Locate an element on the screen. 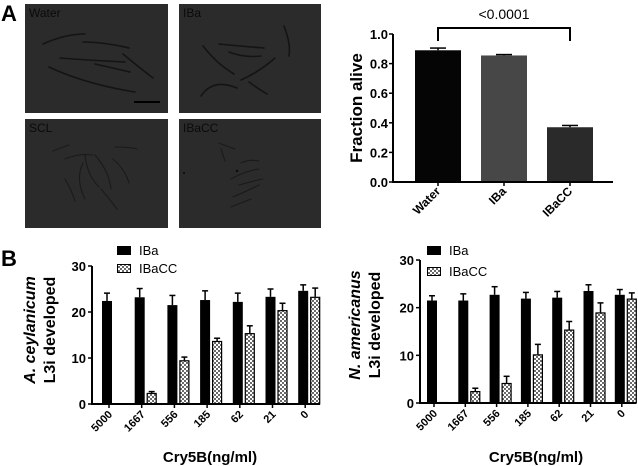 Image resolution: width=638 pixels, height=466 pixels. micrograph-scl: SCL is located at coordinates (96, 173).